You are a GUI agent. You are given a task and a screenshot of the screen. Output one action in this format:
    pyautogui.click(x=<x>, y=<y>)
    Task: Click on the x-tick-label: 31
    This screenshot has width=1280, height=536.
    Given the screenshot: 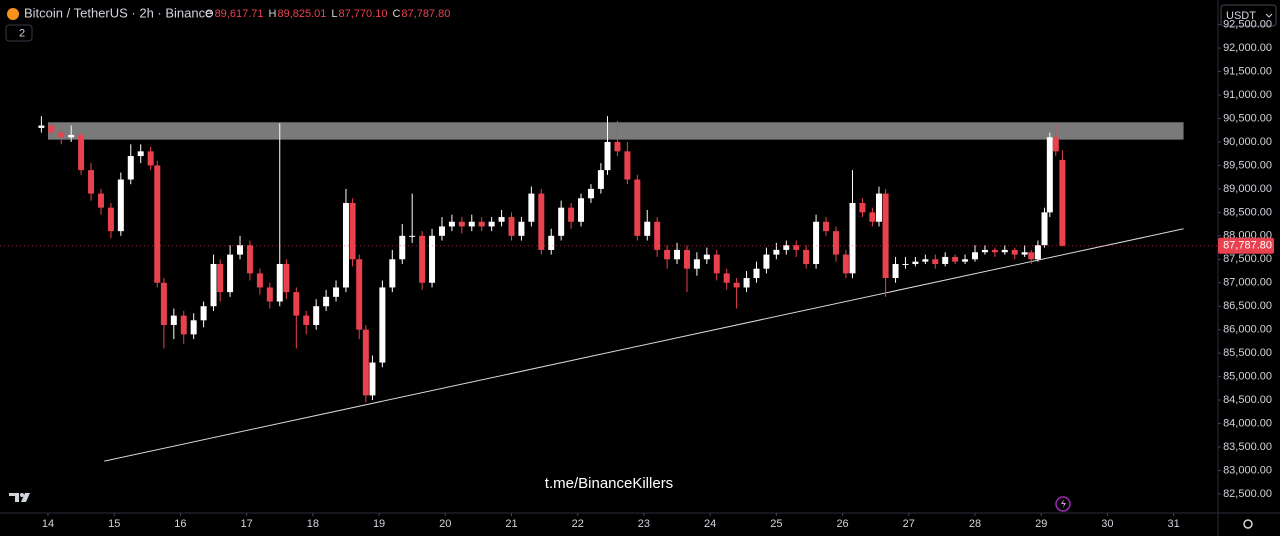 What is the action you would take?
    pyautogui.click(x=1174, y=524)
    